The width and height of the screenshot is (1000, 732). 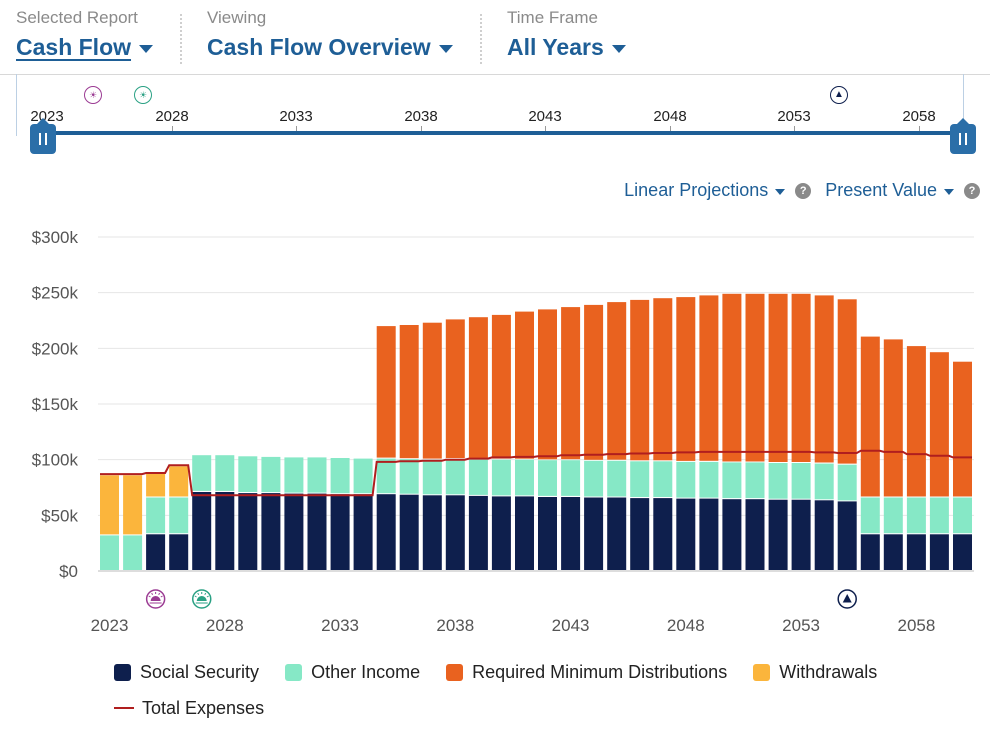 I want to click on legend-rmd: Required Minimum Distributions, so click(x=586, y=672).